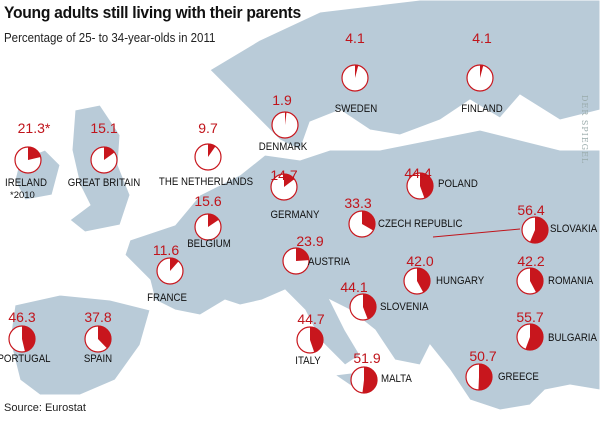 The height and width of the screenshot is (422, 600). What do you see at coordinates (356, 109) in the screenshot?
I see `country-name: SWEDEN` at bounding box center [356, 109].